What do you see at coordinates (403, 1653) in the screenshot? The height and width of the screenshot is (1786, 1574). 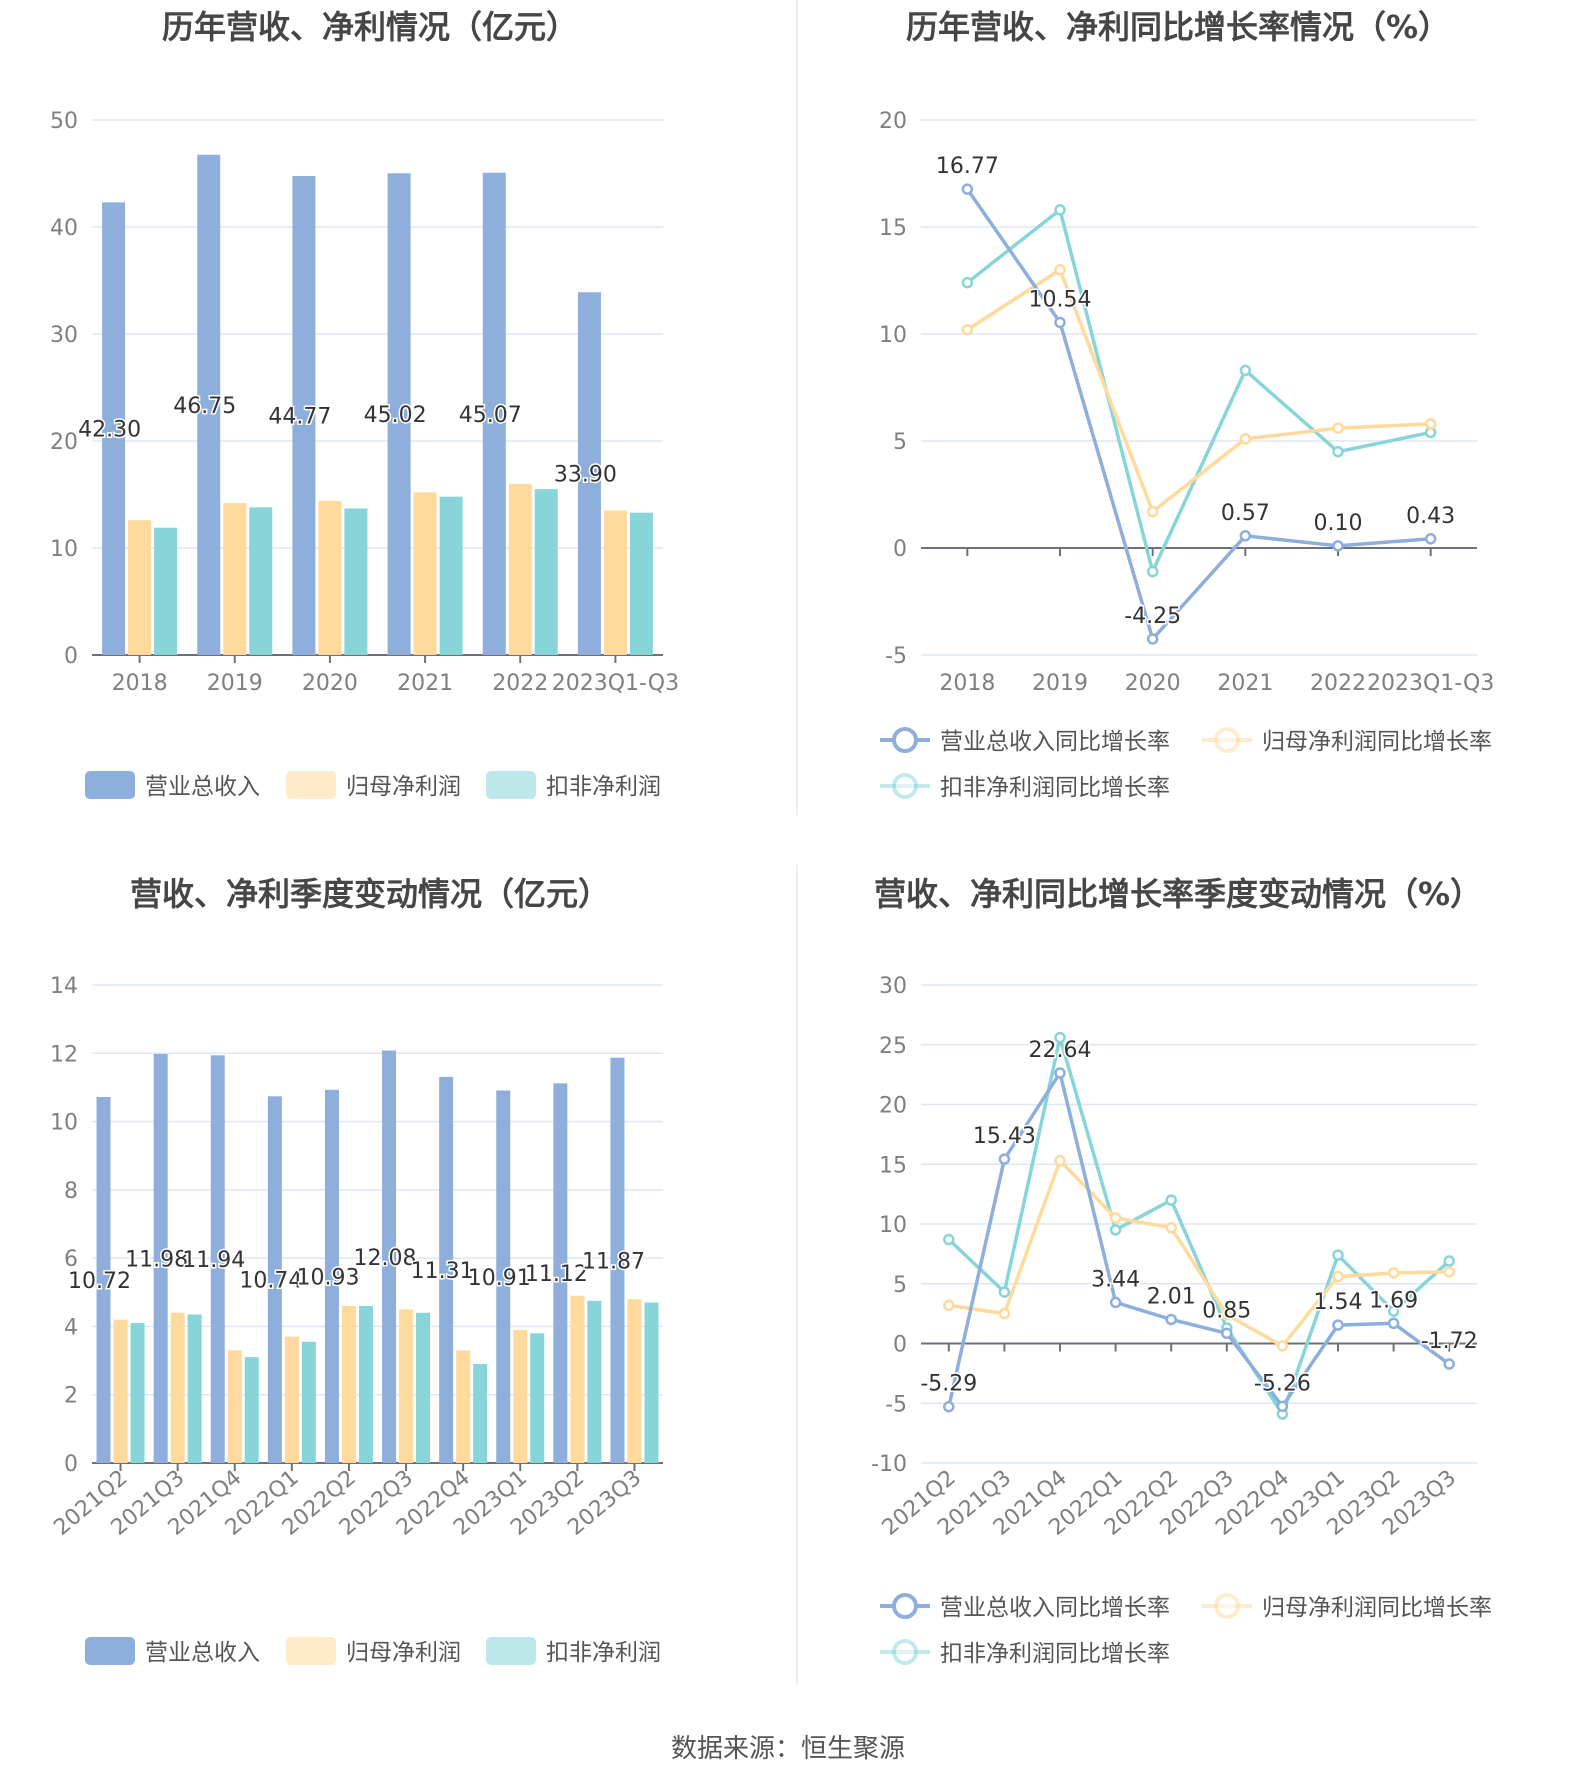 I see `legend-label: 归母净利润` at bounding box center [403, 1653].